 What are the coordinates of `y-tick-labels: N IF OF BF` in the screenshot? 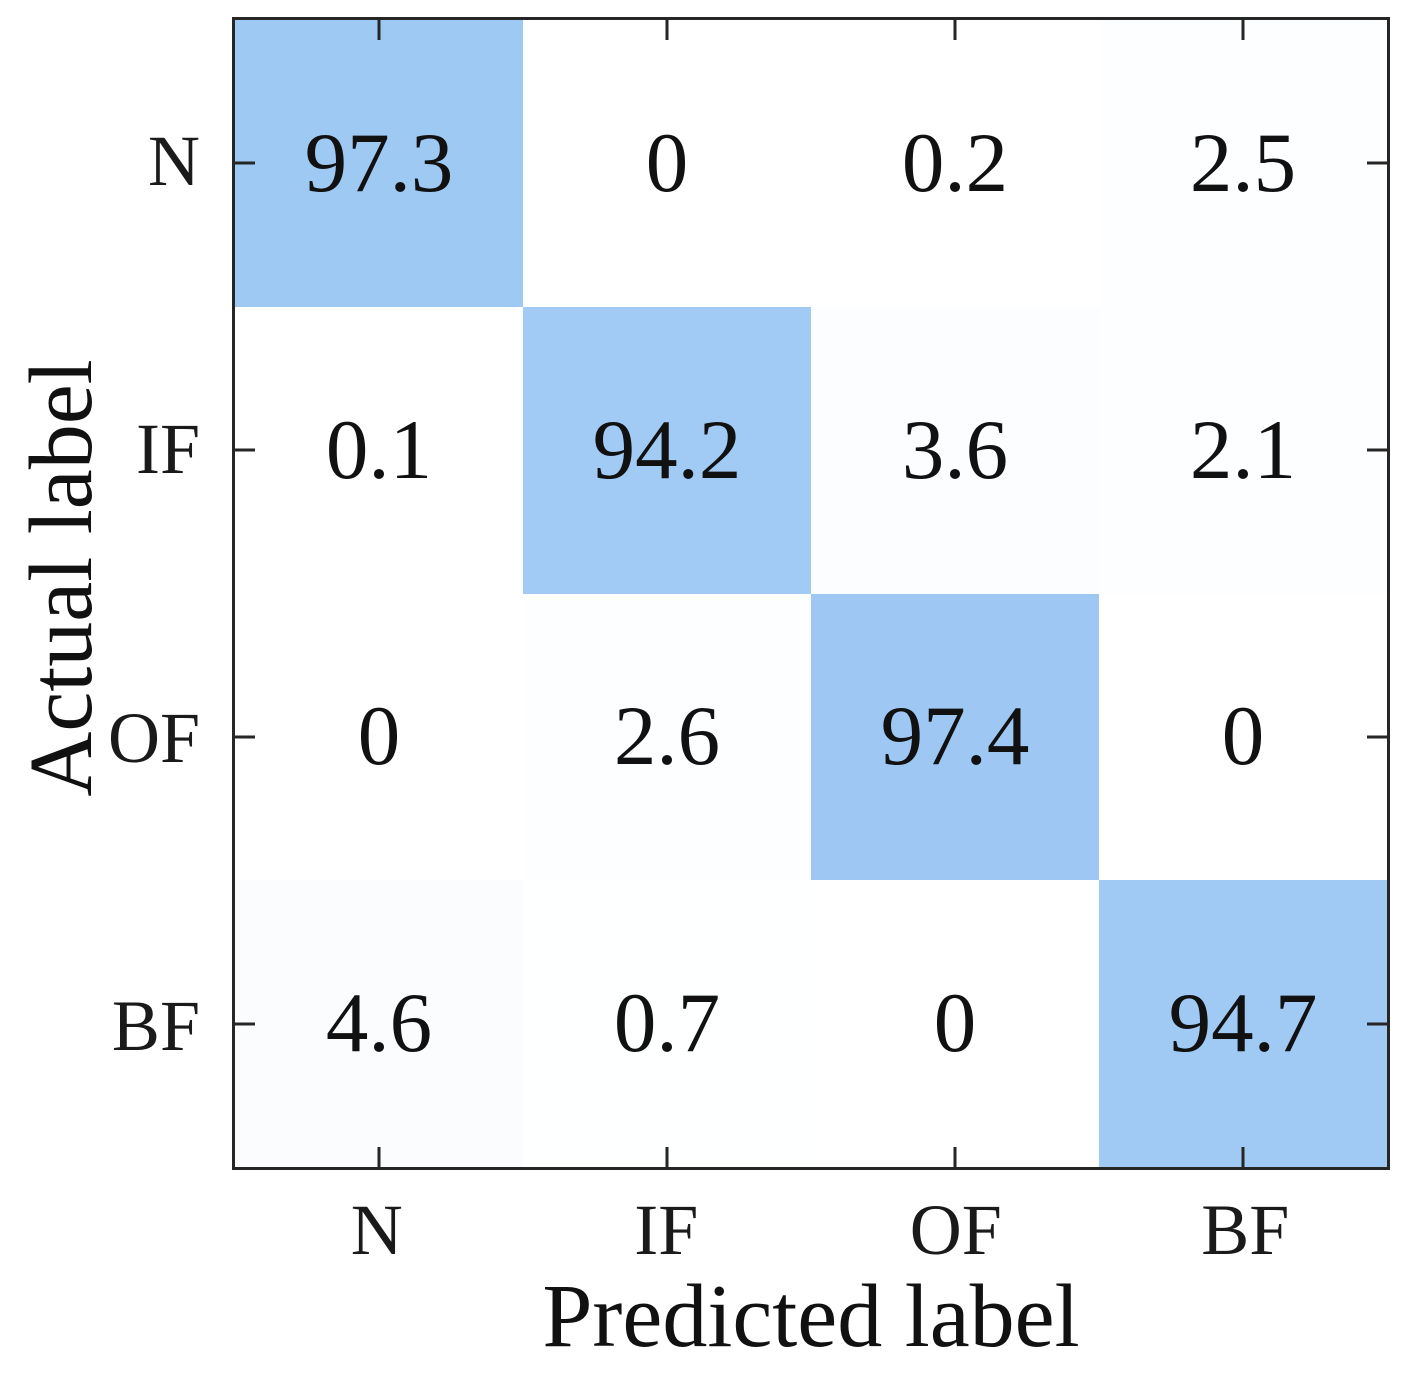 It's located at (108, 593).